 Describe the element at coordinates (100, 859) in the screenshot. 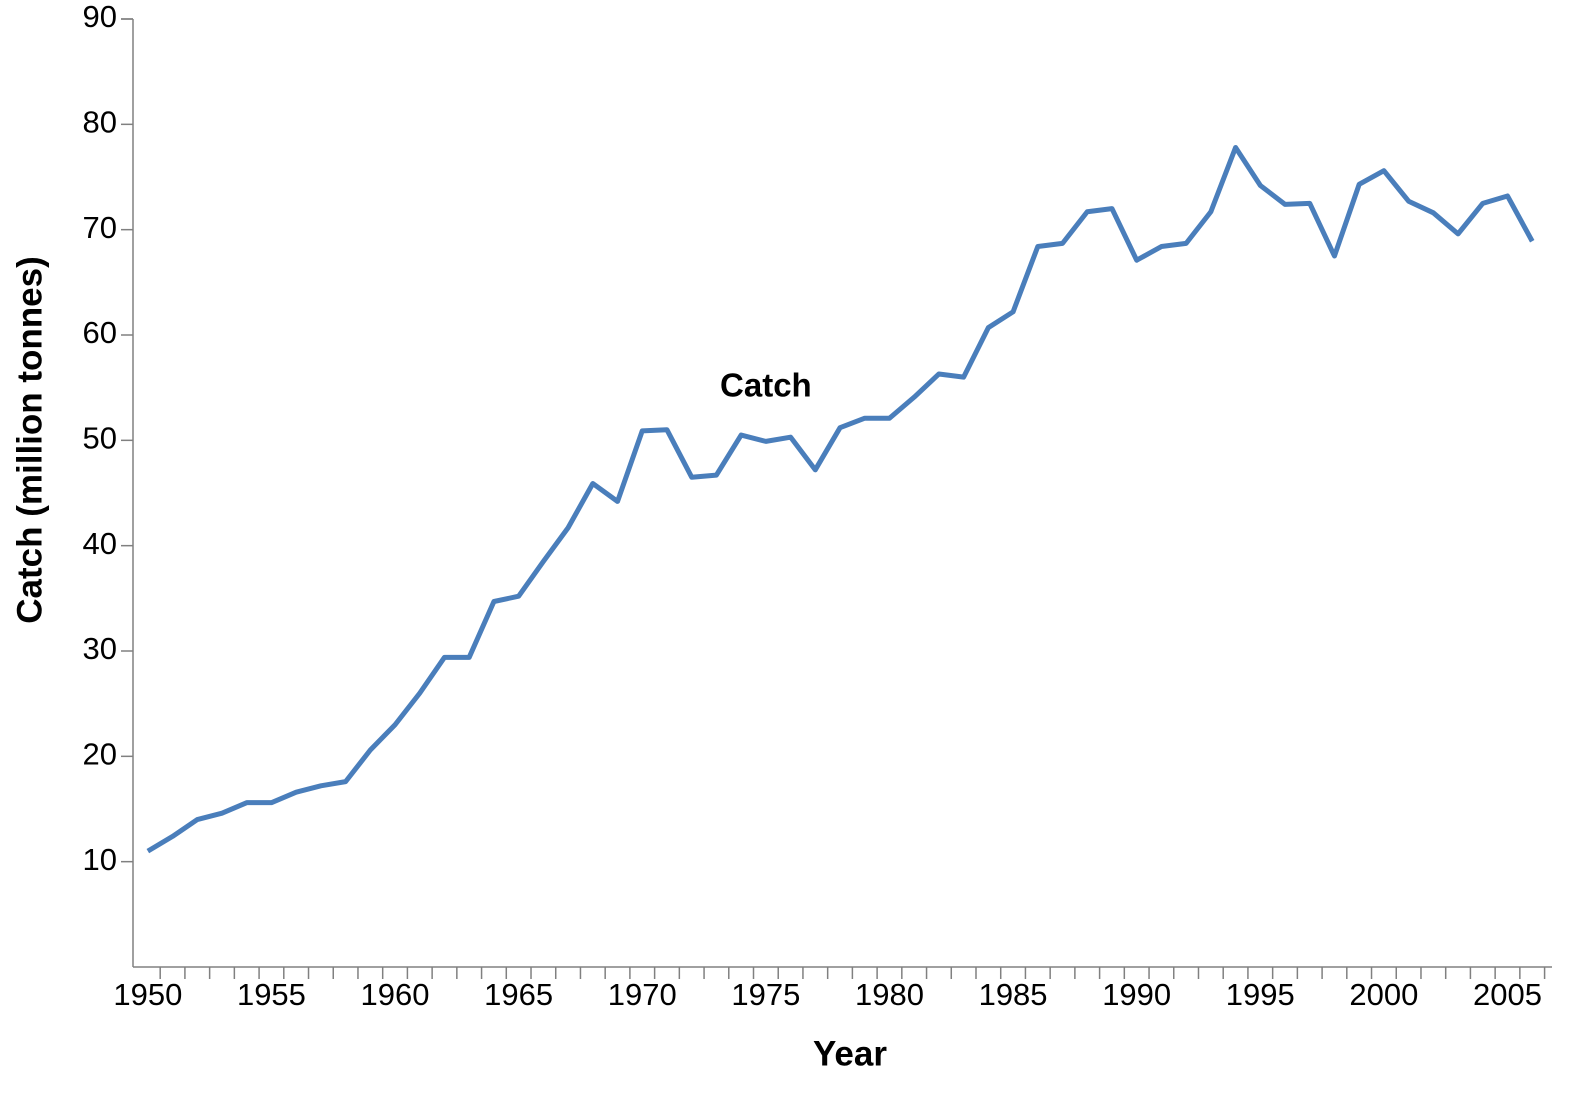

I see `y-tick-label: 10` at that location.